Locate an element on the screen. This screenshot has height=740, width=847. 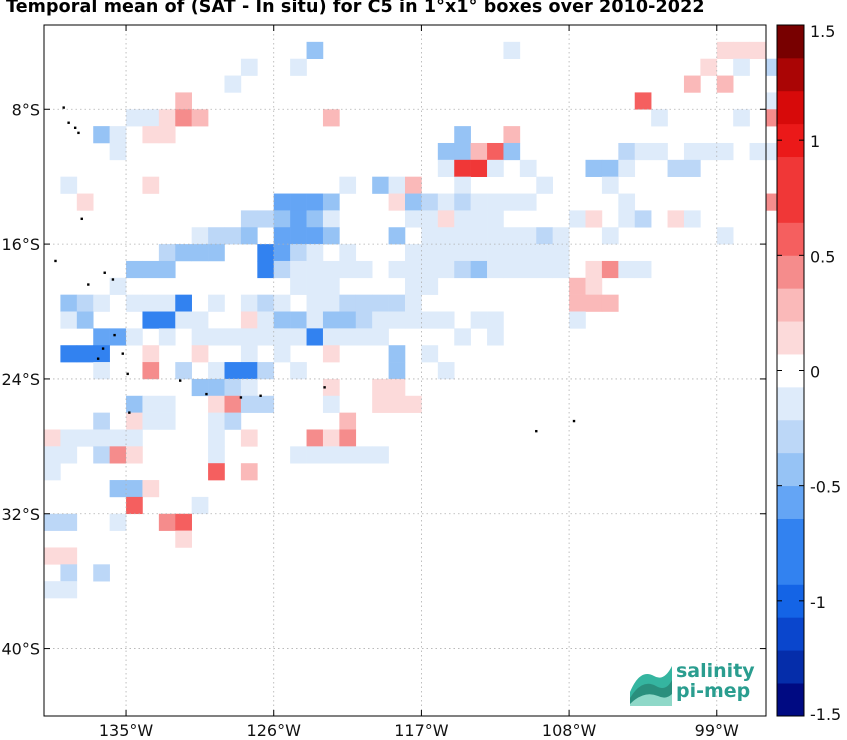
logo-text-salinity: salinity is located at coordinates (715, 671).